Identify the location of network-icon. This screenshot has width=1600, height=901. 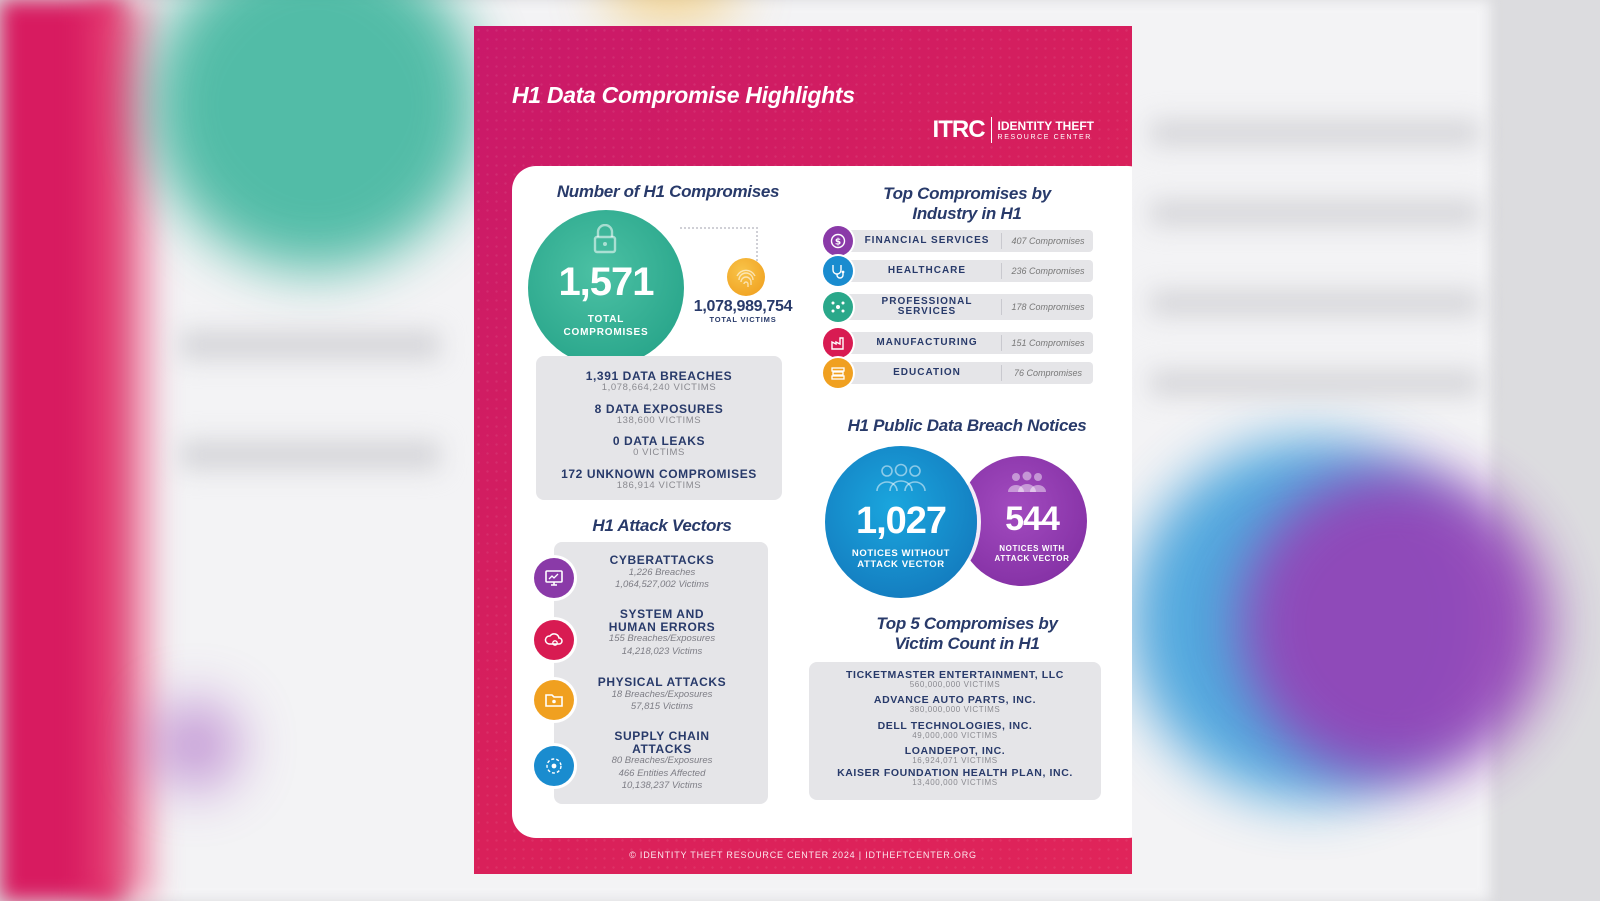
(554, 766).